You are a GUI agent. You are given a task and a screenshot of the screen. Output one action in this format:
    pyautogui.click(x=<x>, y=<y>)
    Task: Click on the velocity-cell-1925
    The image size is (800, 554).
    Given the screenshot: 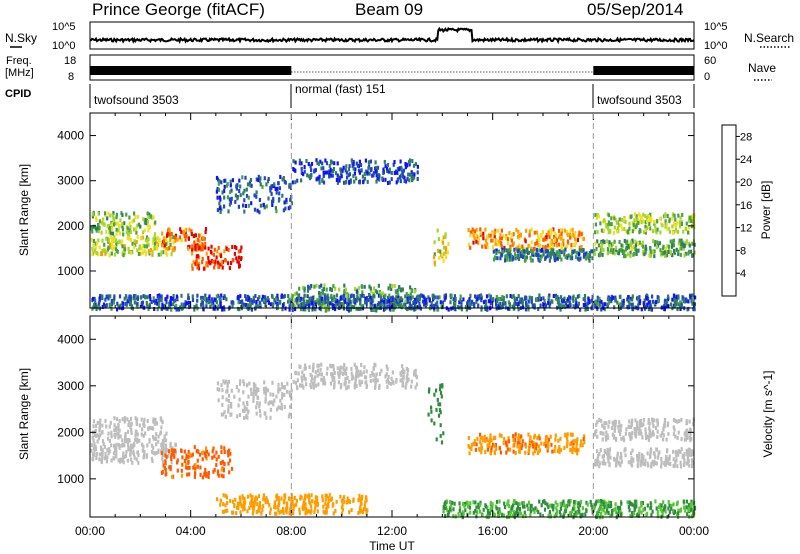 What is the action you would take?
    pyautogui.click(x=636, y=506)
    